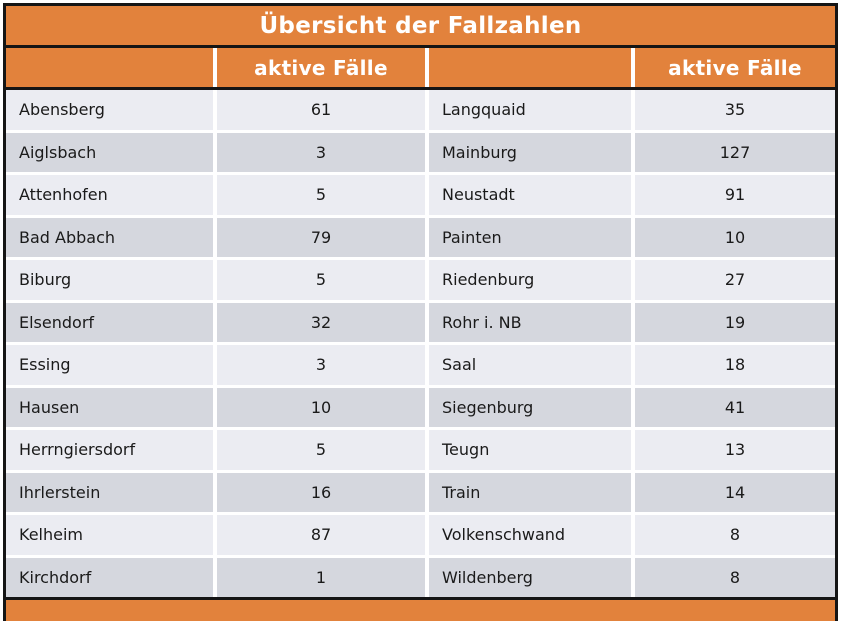 This screenshot has width=841, height=621. I want to click on municipality-name: Hausen, so click(109, 407).